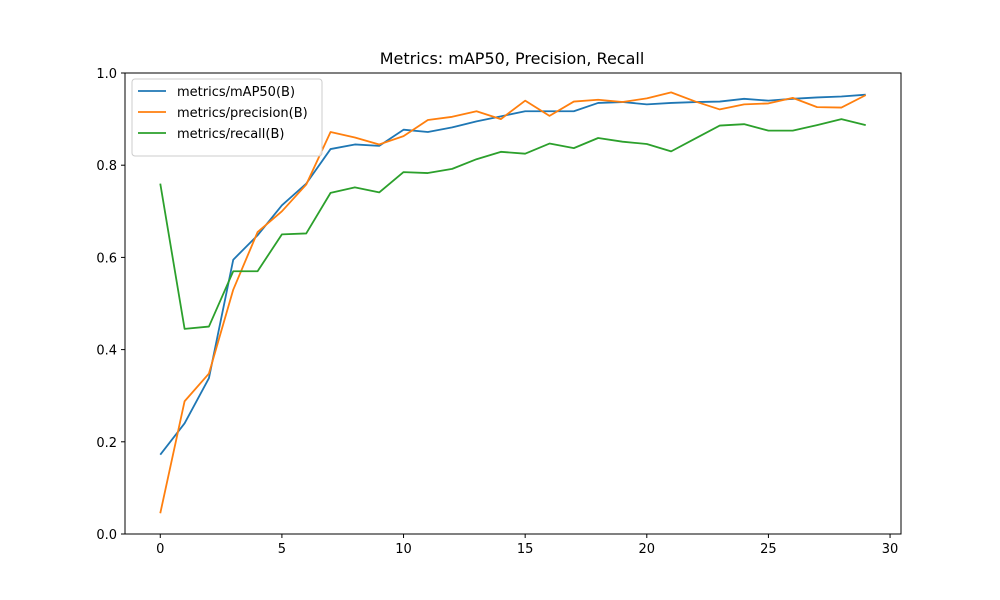 The image size is (1000, 600). I want to click on y-tick-label: 0.2, so click(106, 443).